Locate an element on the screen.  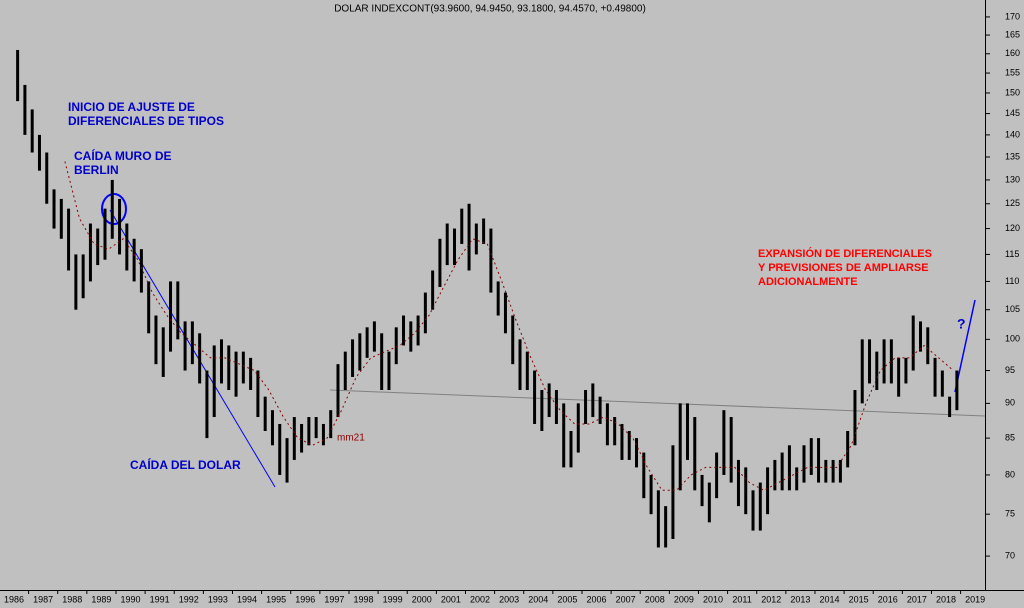
y-tick-label: 155 is located at coordinates (1012, 72).